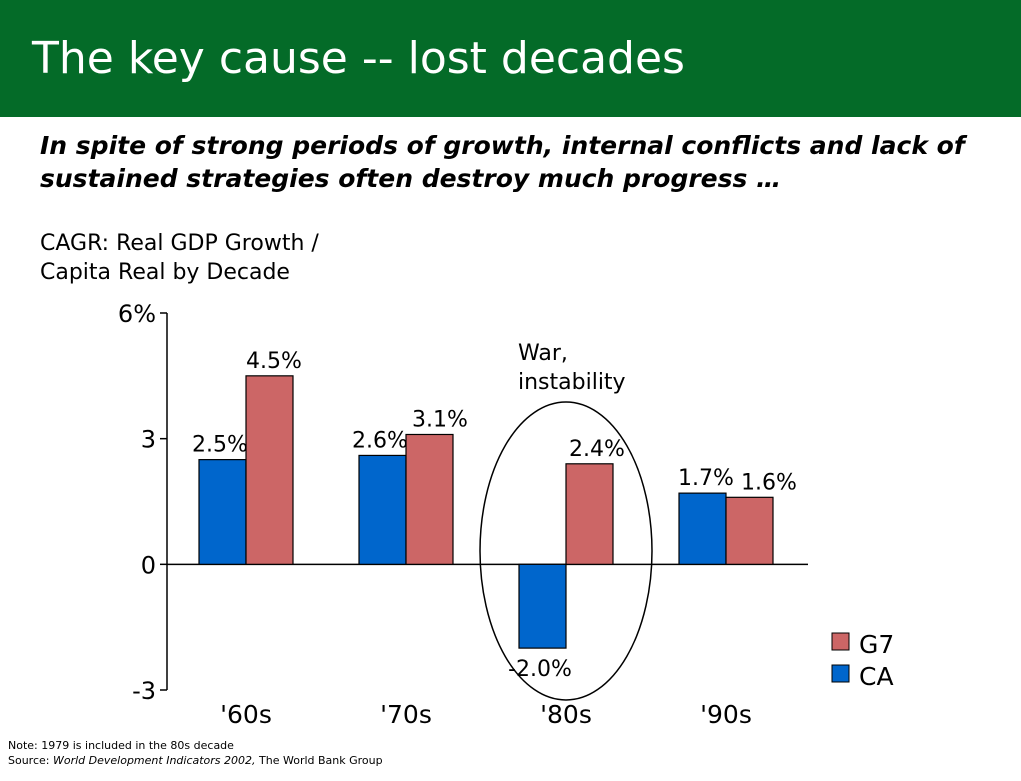 Image resolution: width=1021 pixels, height=781 pixels. Describe the element at coordinates (246, 714) in the screenshot. I see `x-tick-label: '60s` at that location.